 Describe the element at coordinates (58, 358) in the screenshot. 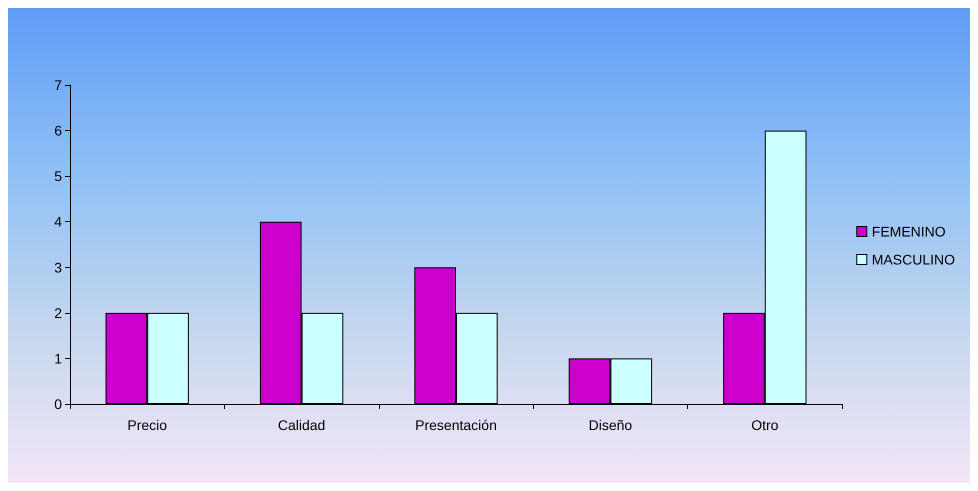

I see `y-tick-label: 1` at that location.